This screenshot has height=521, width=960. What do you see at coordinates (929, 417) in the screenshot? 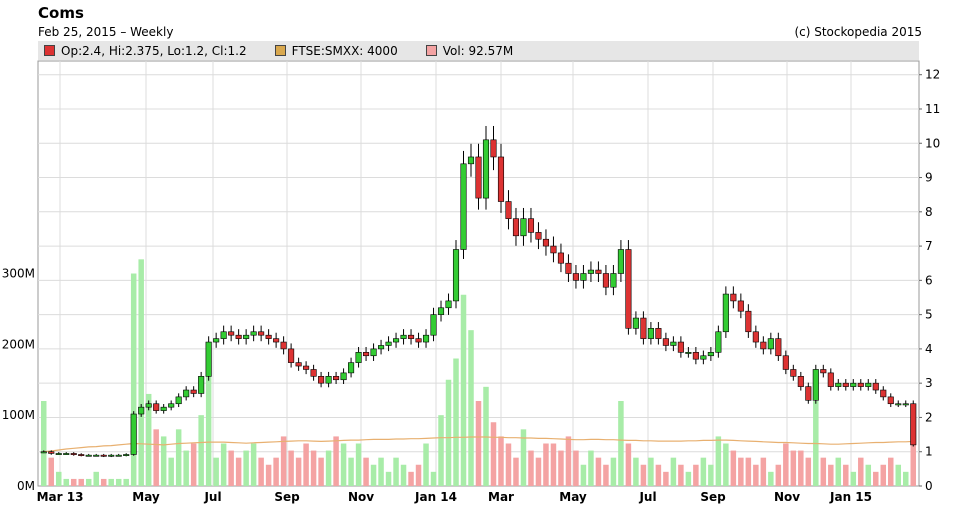
I see `y-right-tick-label: 2` at bounding box center [929, 417].